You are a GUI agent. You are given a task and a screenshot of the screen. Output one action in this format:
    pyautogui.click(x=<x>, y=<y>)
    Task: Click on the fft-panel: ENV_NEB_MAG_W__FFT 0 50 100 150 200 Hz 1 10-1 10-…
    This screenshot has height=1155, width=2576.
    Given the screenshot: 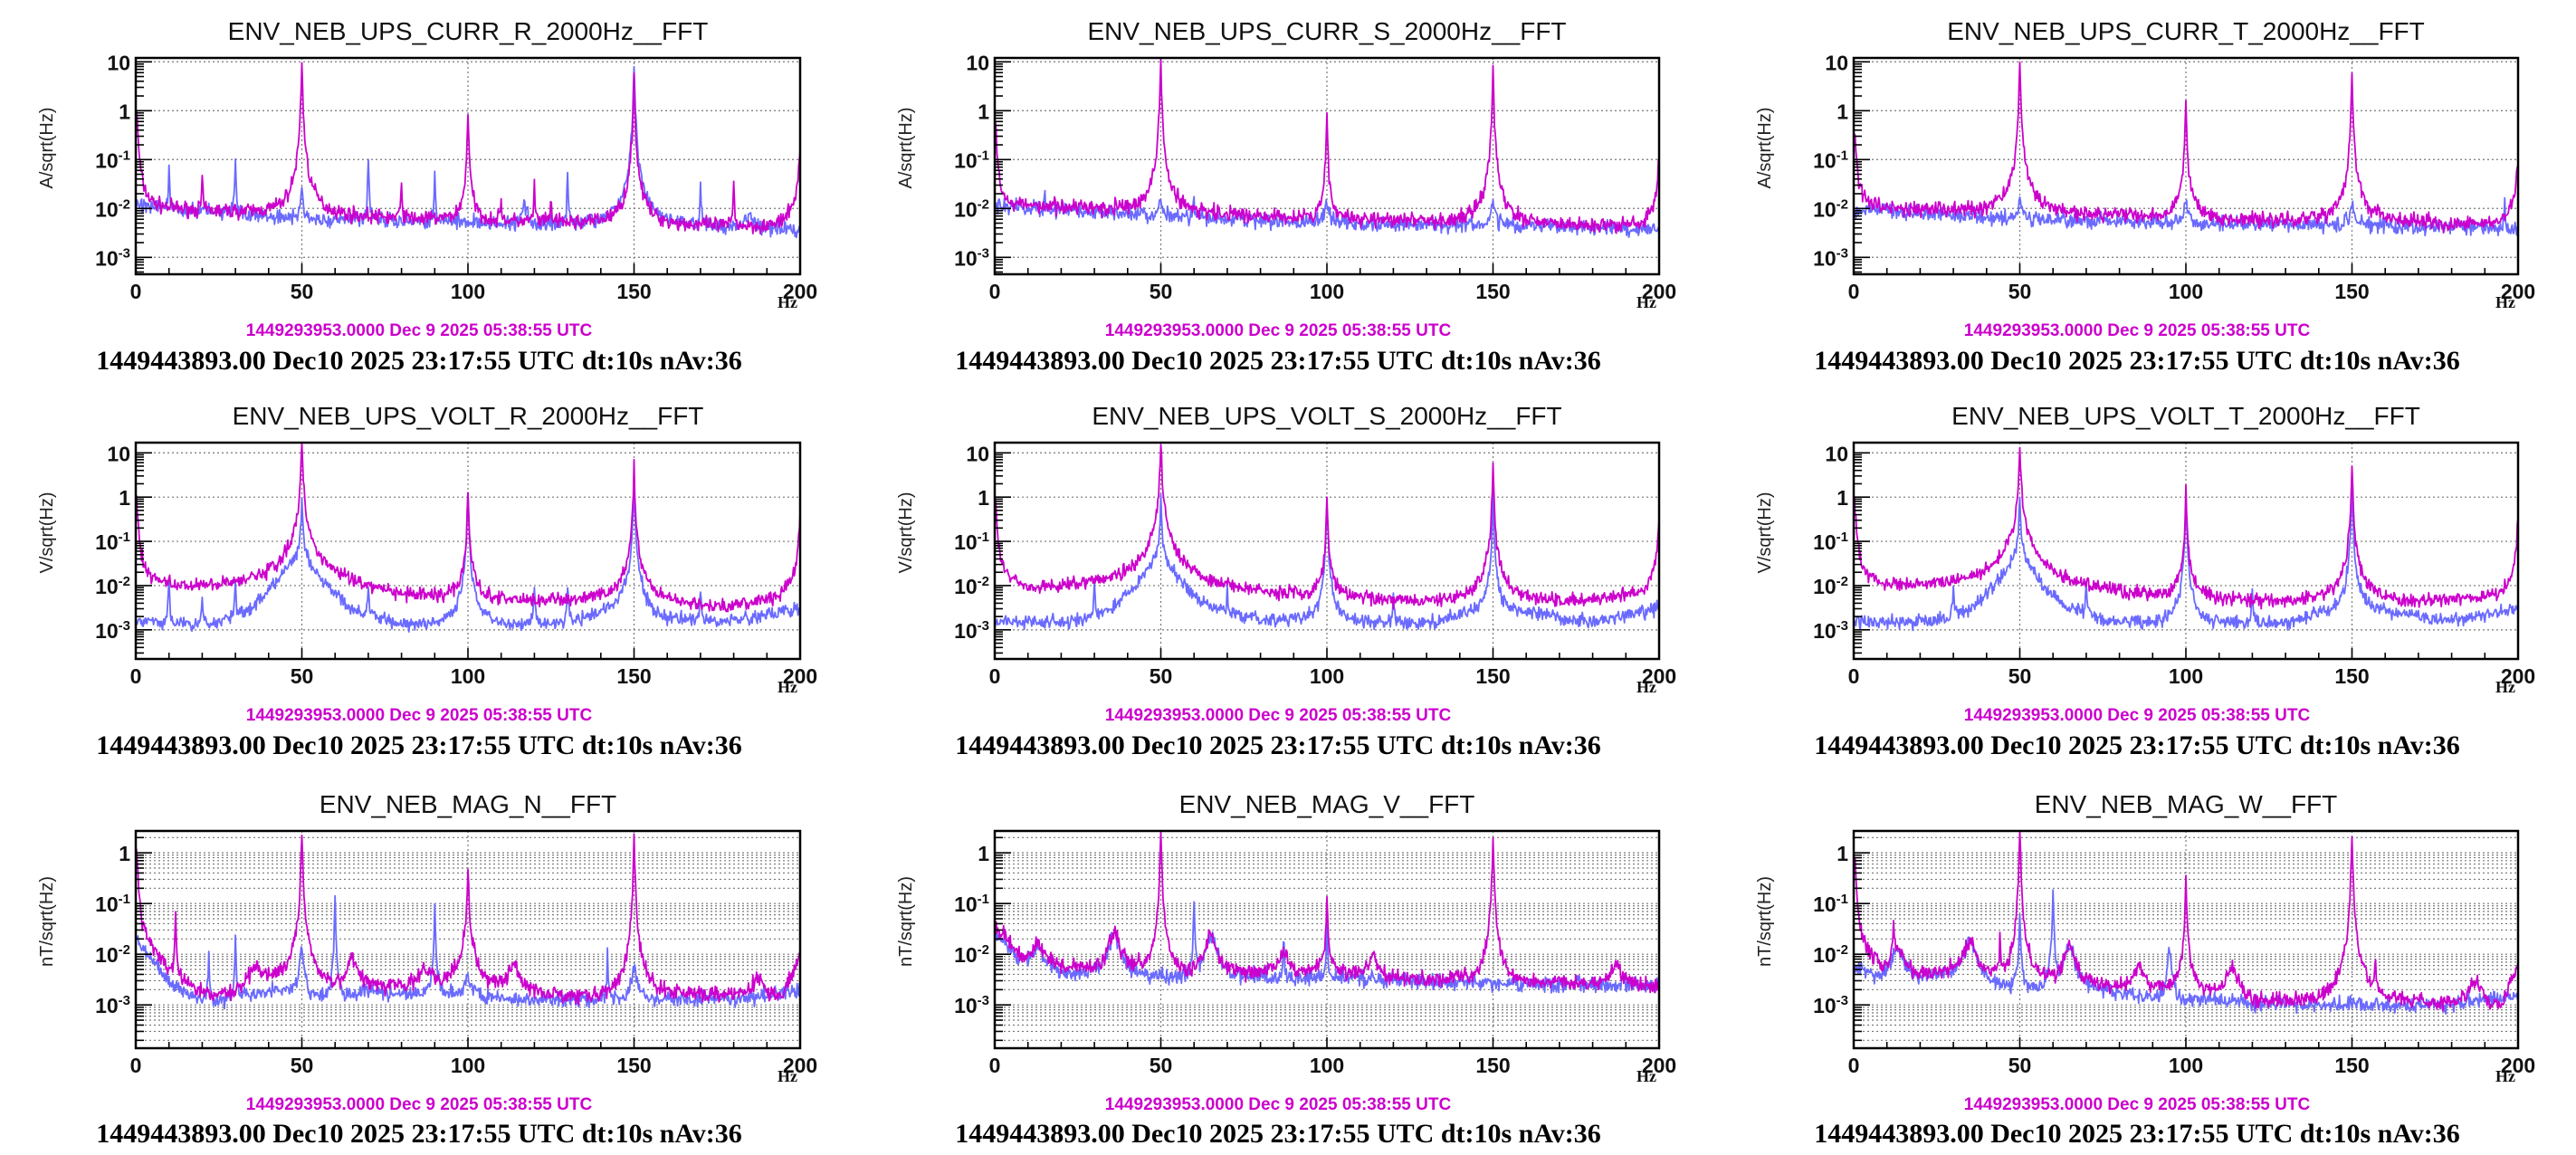 What is the action you would take?
    pyautogui.click(x=2147, y=961)
    